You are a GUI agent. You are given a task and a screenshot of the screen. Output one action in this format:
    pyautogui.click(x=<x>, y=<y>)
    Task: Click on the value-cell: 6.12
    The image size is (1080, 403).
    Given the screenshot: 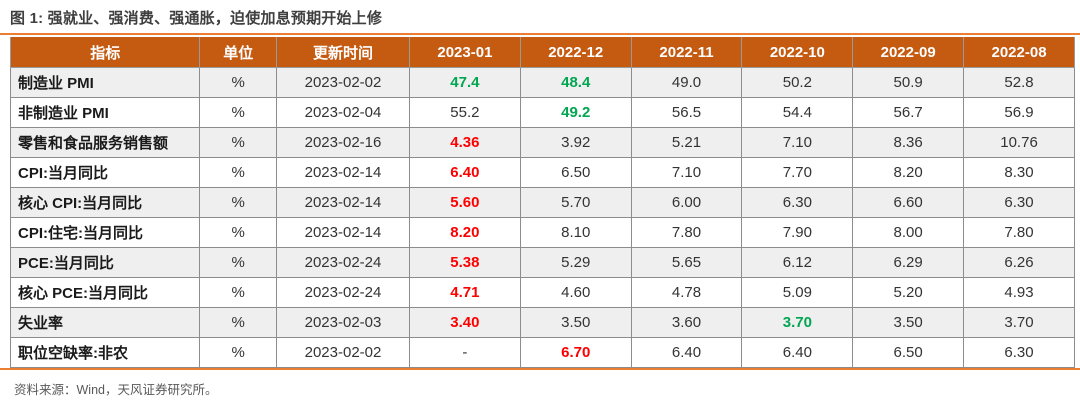 What is the action you would take?
    pyautogui.click(x=797, y=262)
    